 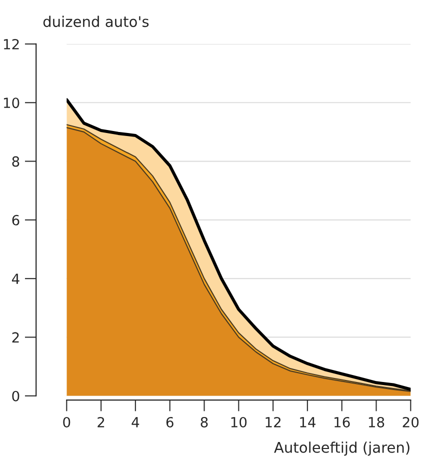 What do you see at coordinates (136, 422) in the screenshot?
I see `x-tick-label: 4` at bounding box center [136, 422].